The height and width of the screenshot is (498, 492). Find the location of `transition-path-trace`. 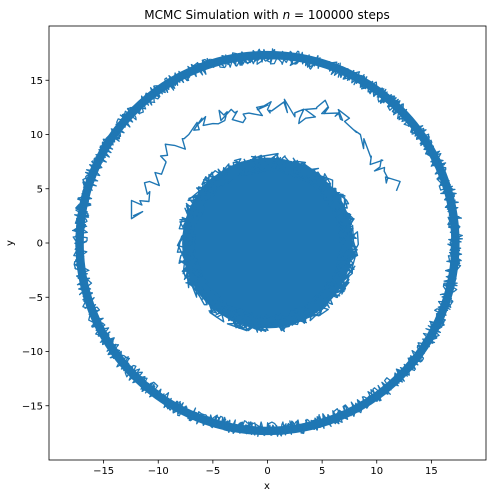

transition-path-trace is located at coordinates (265, 159).